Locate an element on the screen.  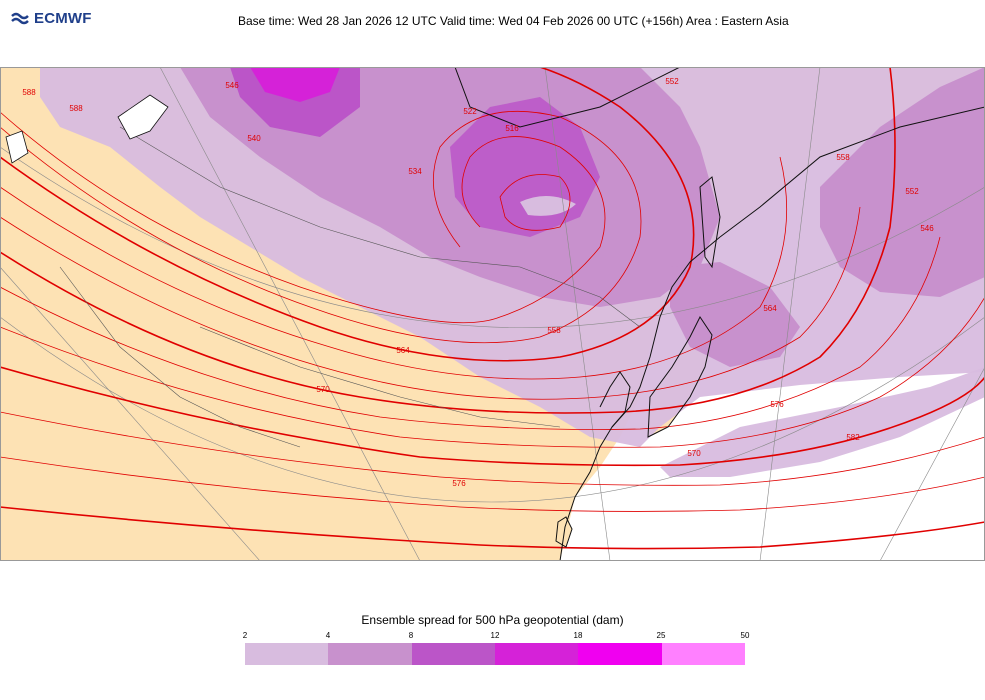
lake-caspian is located at coordinates (143, 117).